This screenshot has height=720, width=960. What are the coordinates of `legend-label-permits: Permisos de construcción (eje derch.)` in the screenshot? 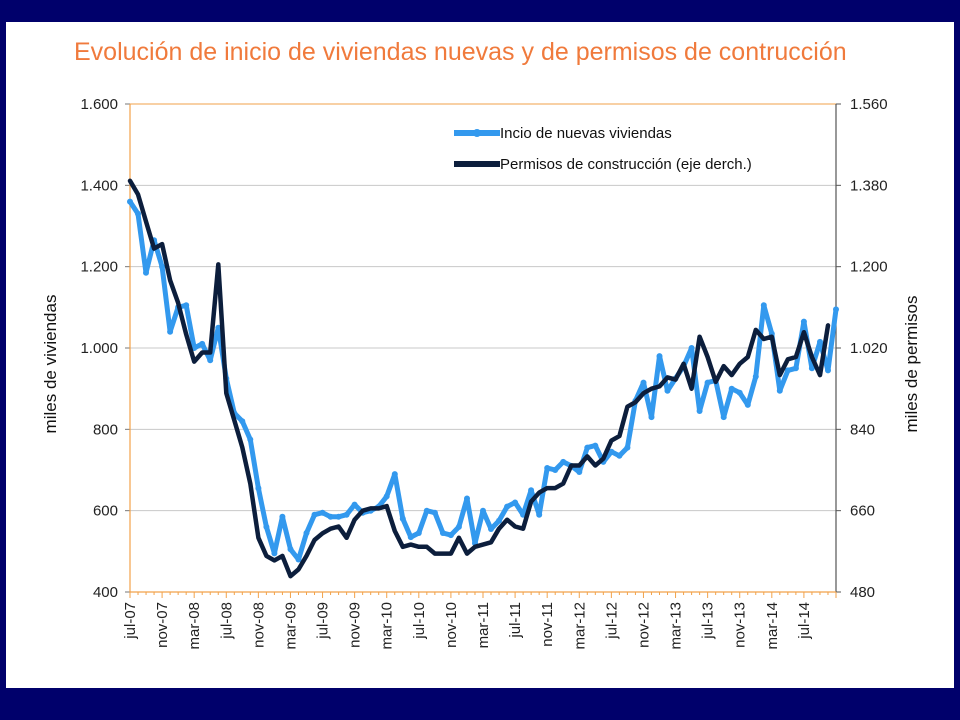 It's located at (626, 164).